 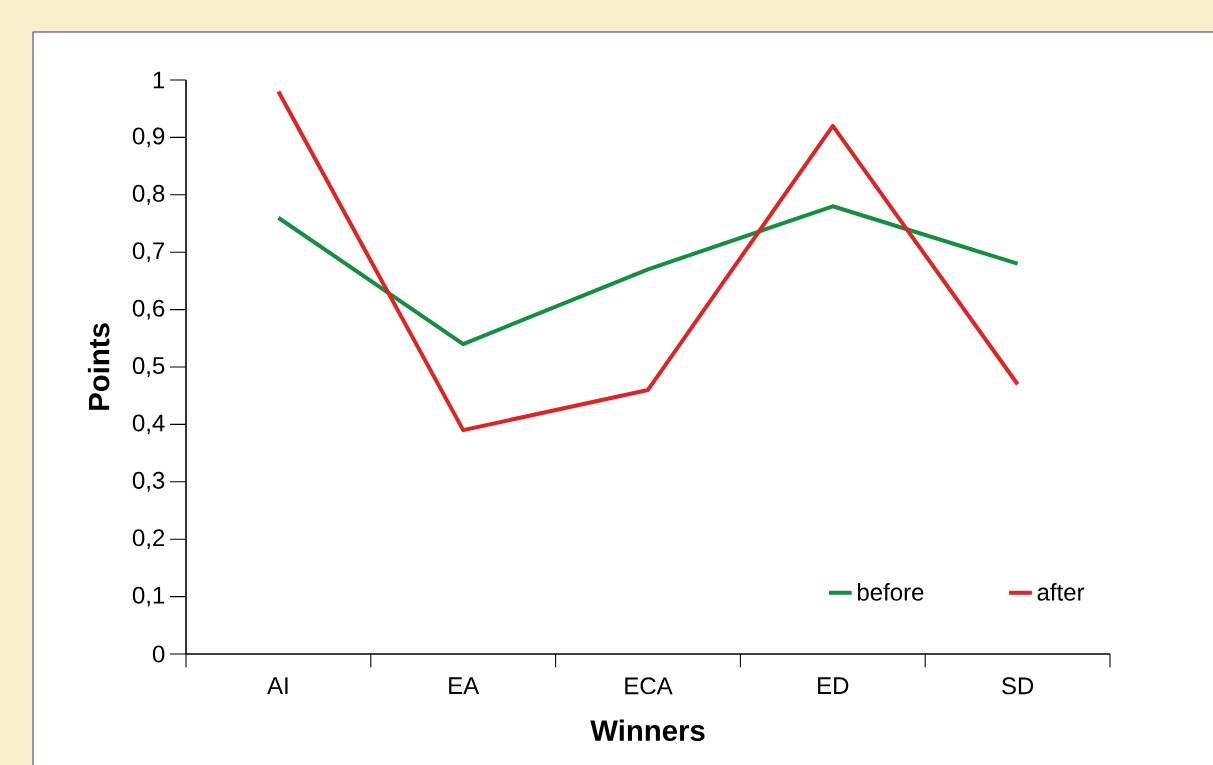 What do you see at coordinates (98, 366) in the screenshot?
I see `y-axis-title: Points` at bounding box center [98, 366].